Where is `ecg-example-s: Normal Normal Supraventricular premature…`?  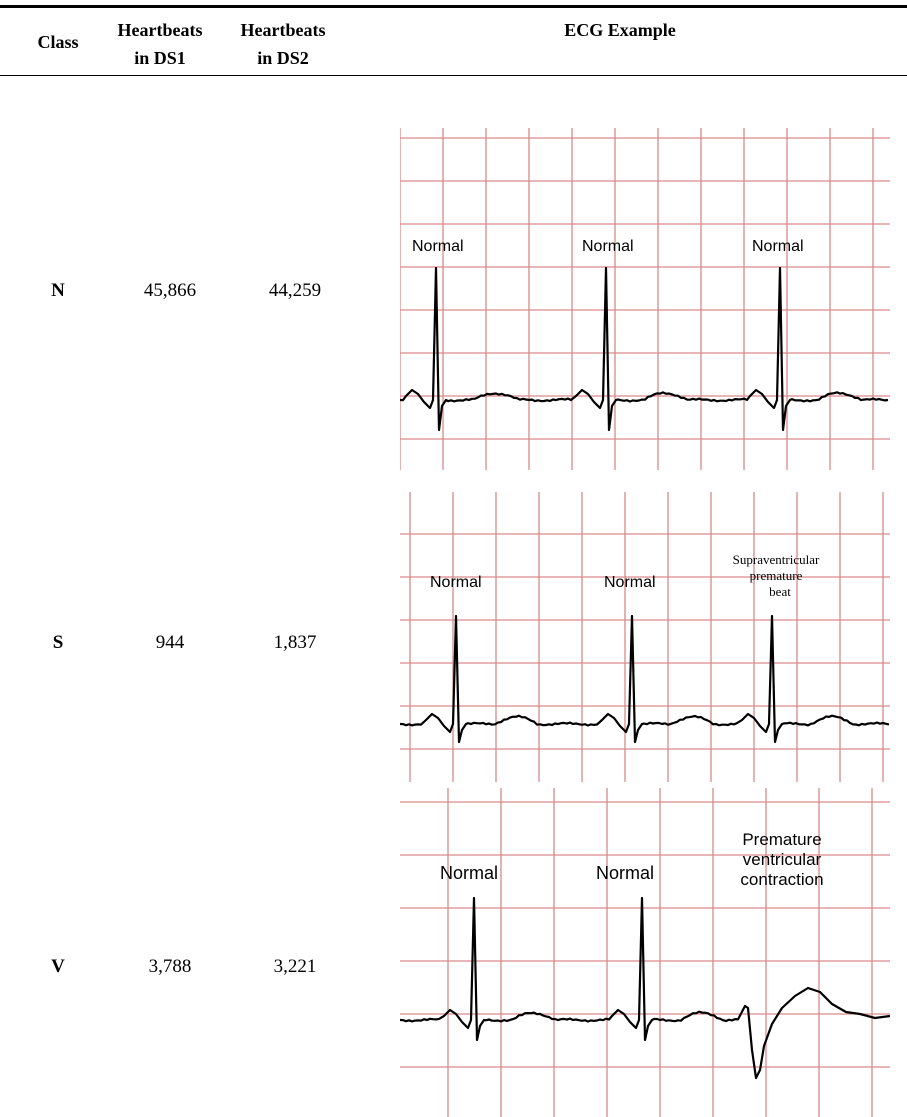
ecg-example-s: Normal Normal Supraventricular premature… is located at coordinates (645, 637).